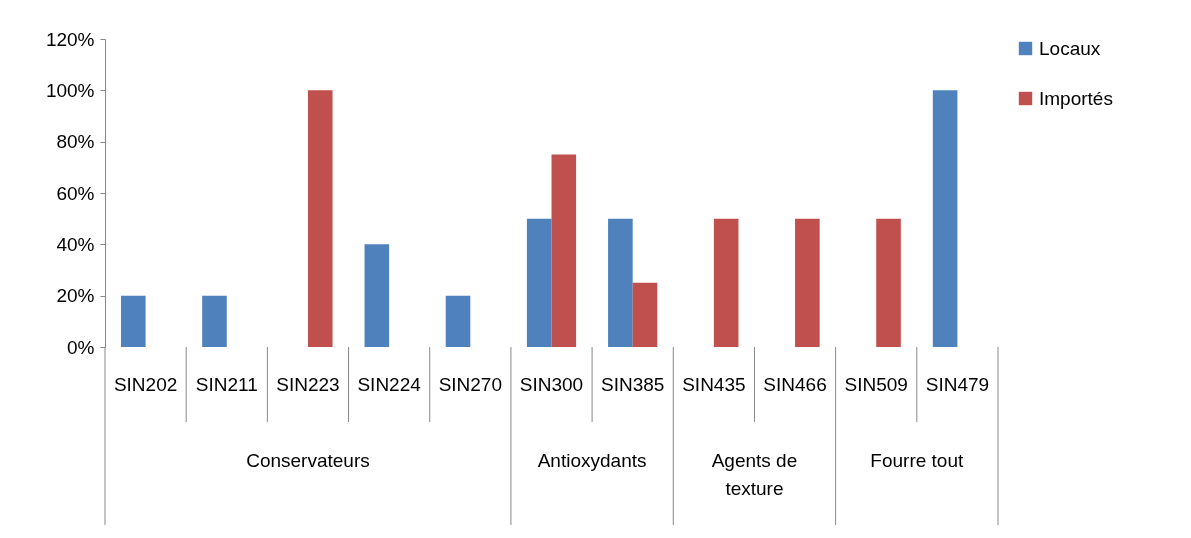 This screenshot has height=538, width=1191. Describe the element at coordinates (754, 474) in the screenshot. I see `text: Agents de texture` at that location.